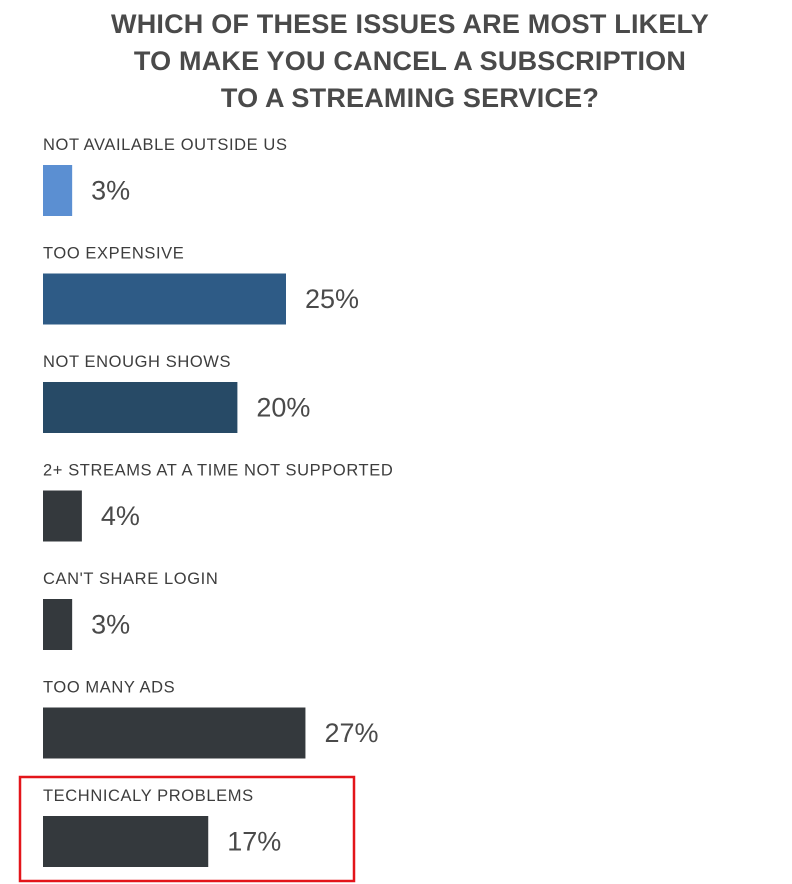 The height and width of the screenshot is (884, 792). What do you see at coordinates (254, 842) in the screenshot?
I see `value-label: 17%` at bounding box center [254, 842].